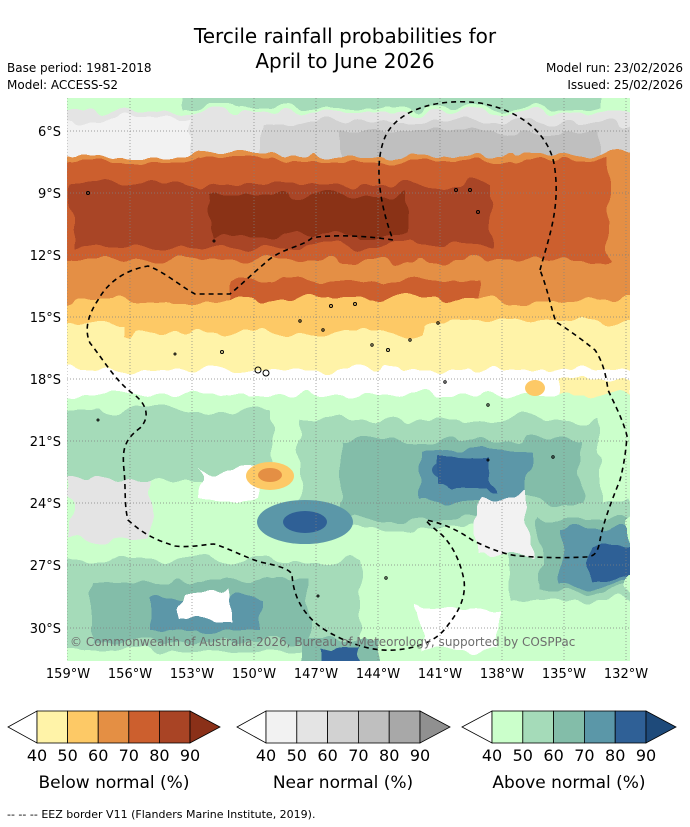 The width and height of the screenshot is (690, 827). Describe the element at coordinates (45, 629) in the screenshot. I see `lat-tick: 30°S` at that location.